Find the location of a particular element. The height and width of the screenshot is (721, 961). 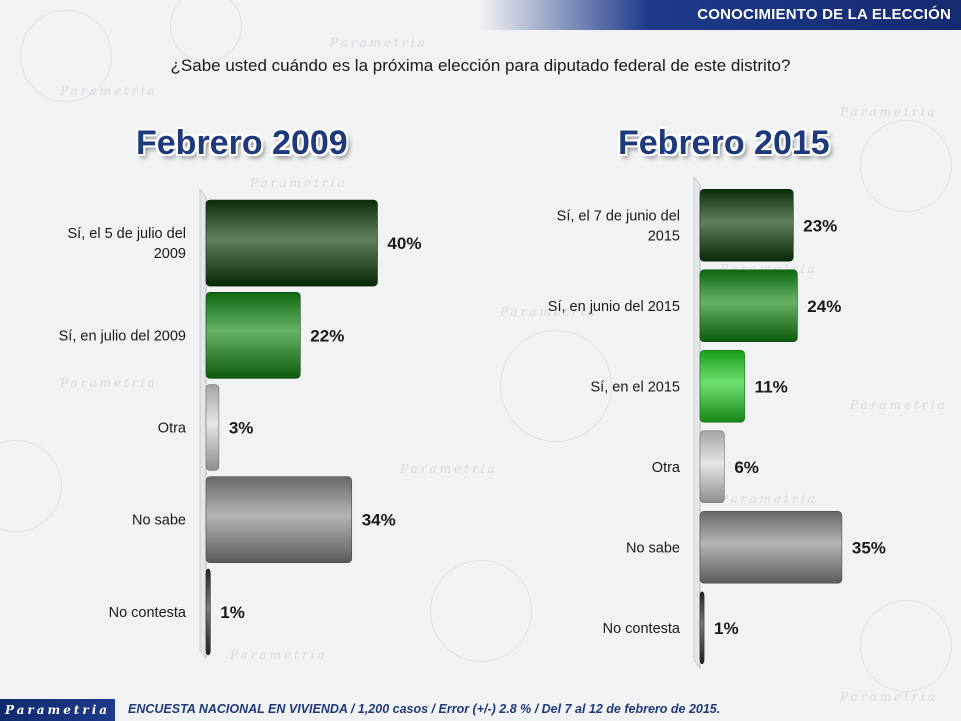

category-label-line: Sí, en el 2015 is located at coordinates (636, 387).